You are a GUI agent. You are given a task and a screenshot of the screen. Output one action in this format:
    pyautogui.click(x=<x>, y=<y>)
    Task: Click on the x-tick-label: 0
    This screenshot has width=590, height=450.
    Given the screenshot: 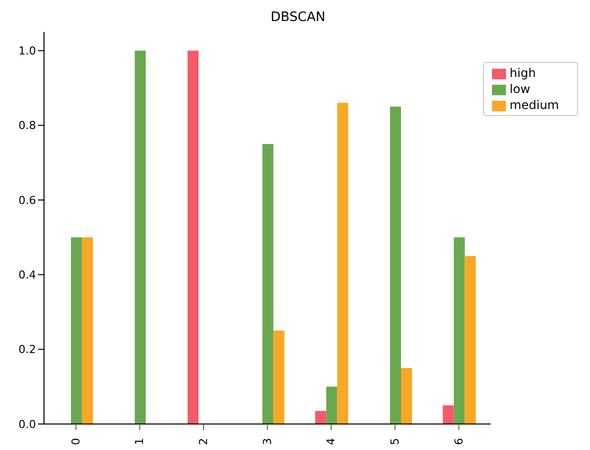 What is the action you would take?
    pyautogui.click(x=75, y=441)
    